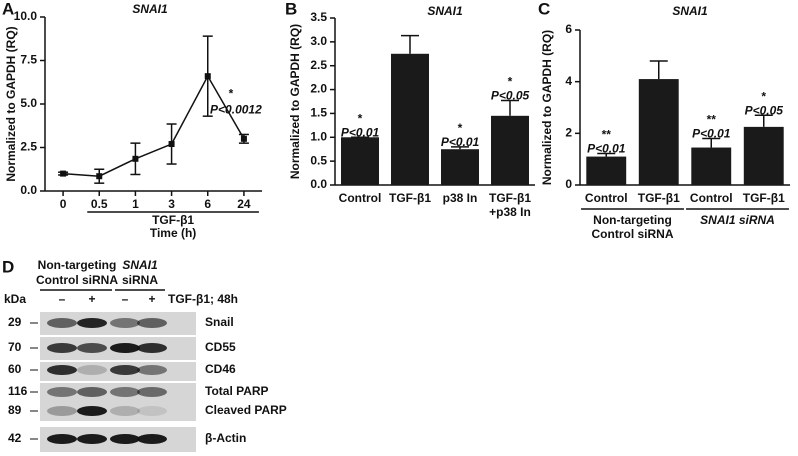 This screenshot has height=456, width=798. I want to click on panel-label: B, so click(291, 9).